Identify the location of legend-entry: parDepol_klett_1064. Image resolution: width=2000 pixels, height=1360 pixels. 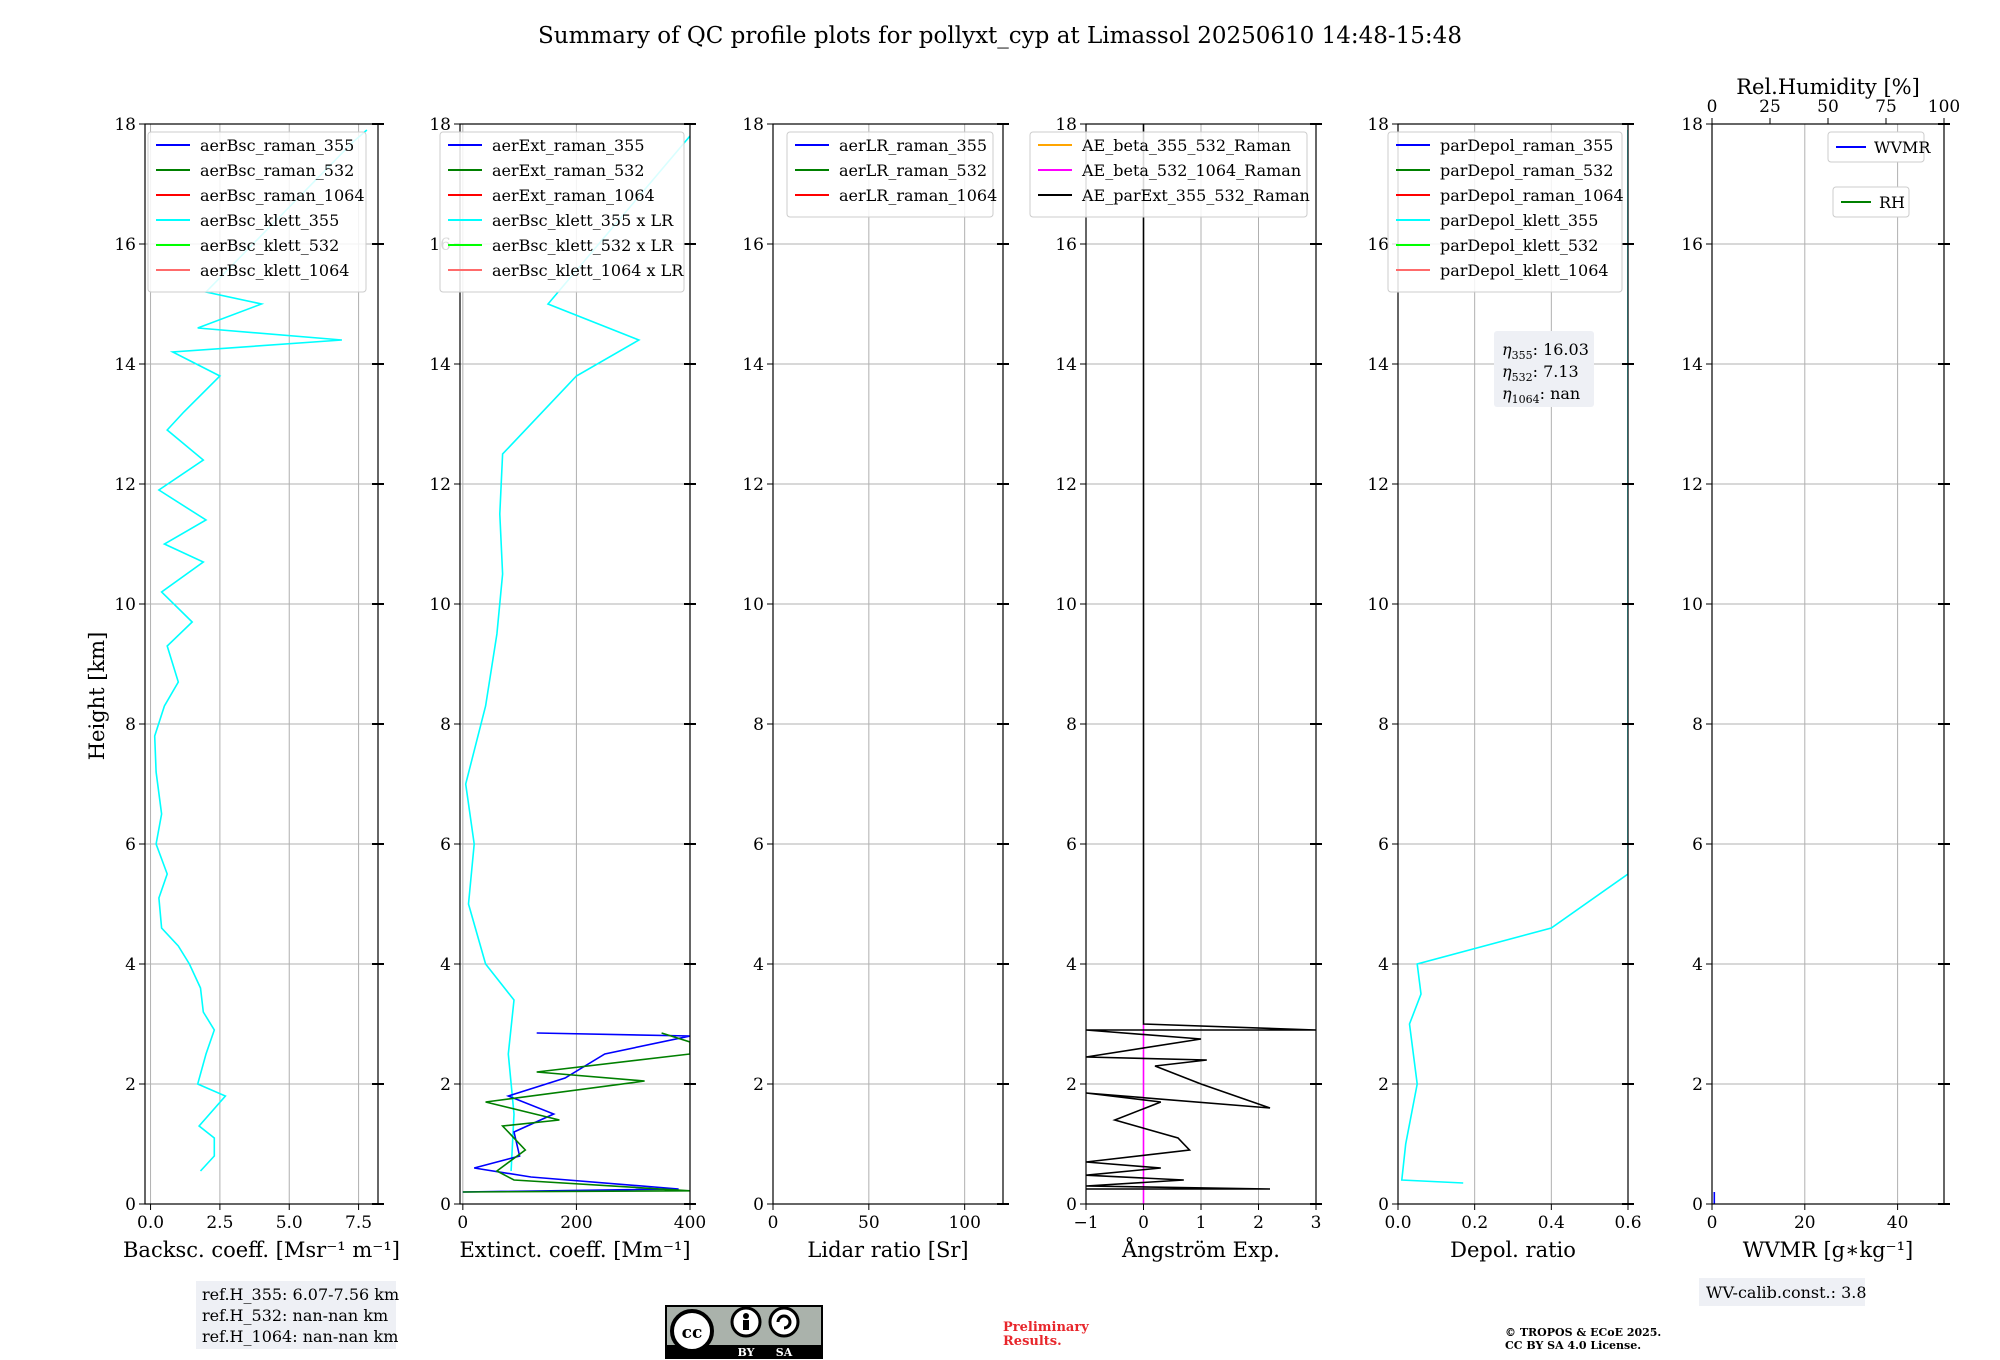
(1524, 270).